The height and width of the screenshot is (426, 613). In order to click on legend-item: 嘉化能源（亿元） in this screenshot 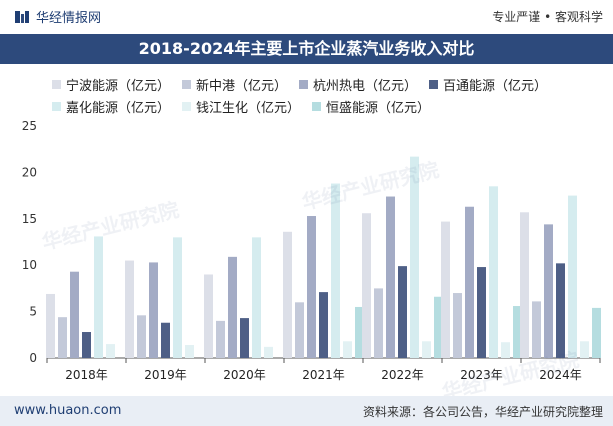, I will do `click(111, 106)`.